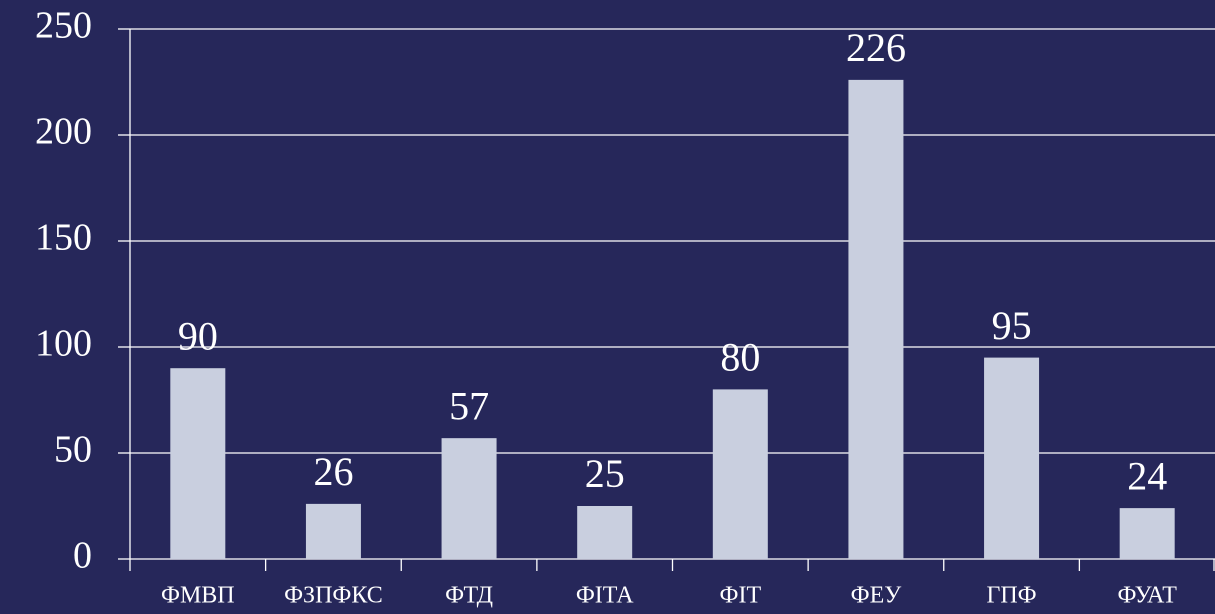  I want to click on data-label: 57, so click(469, 405).